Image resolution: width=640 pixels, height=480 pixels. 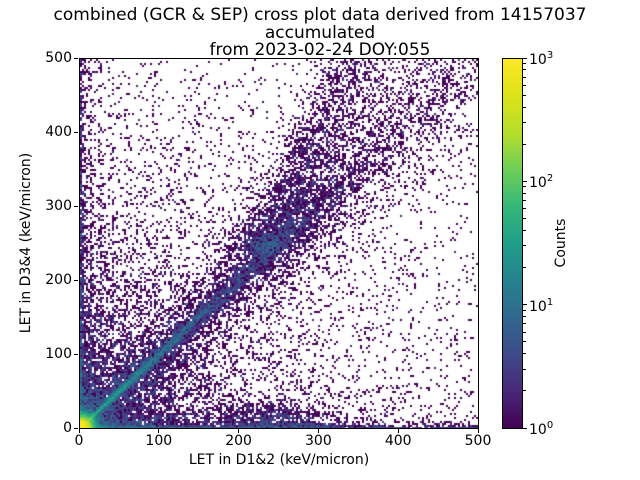 I want to click on y-tick-label: 400, so click(x=58, y=132).